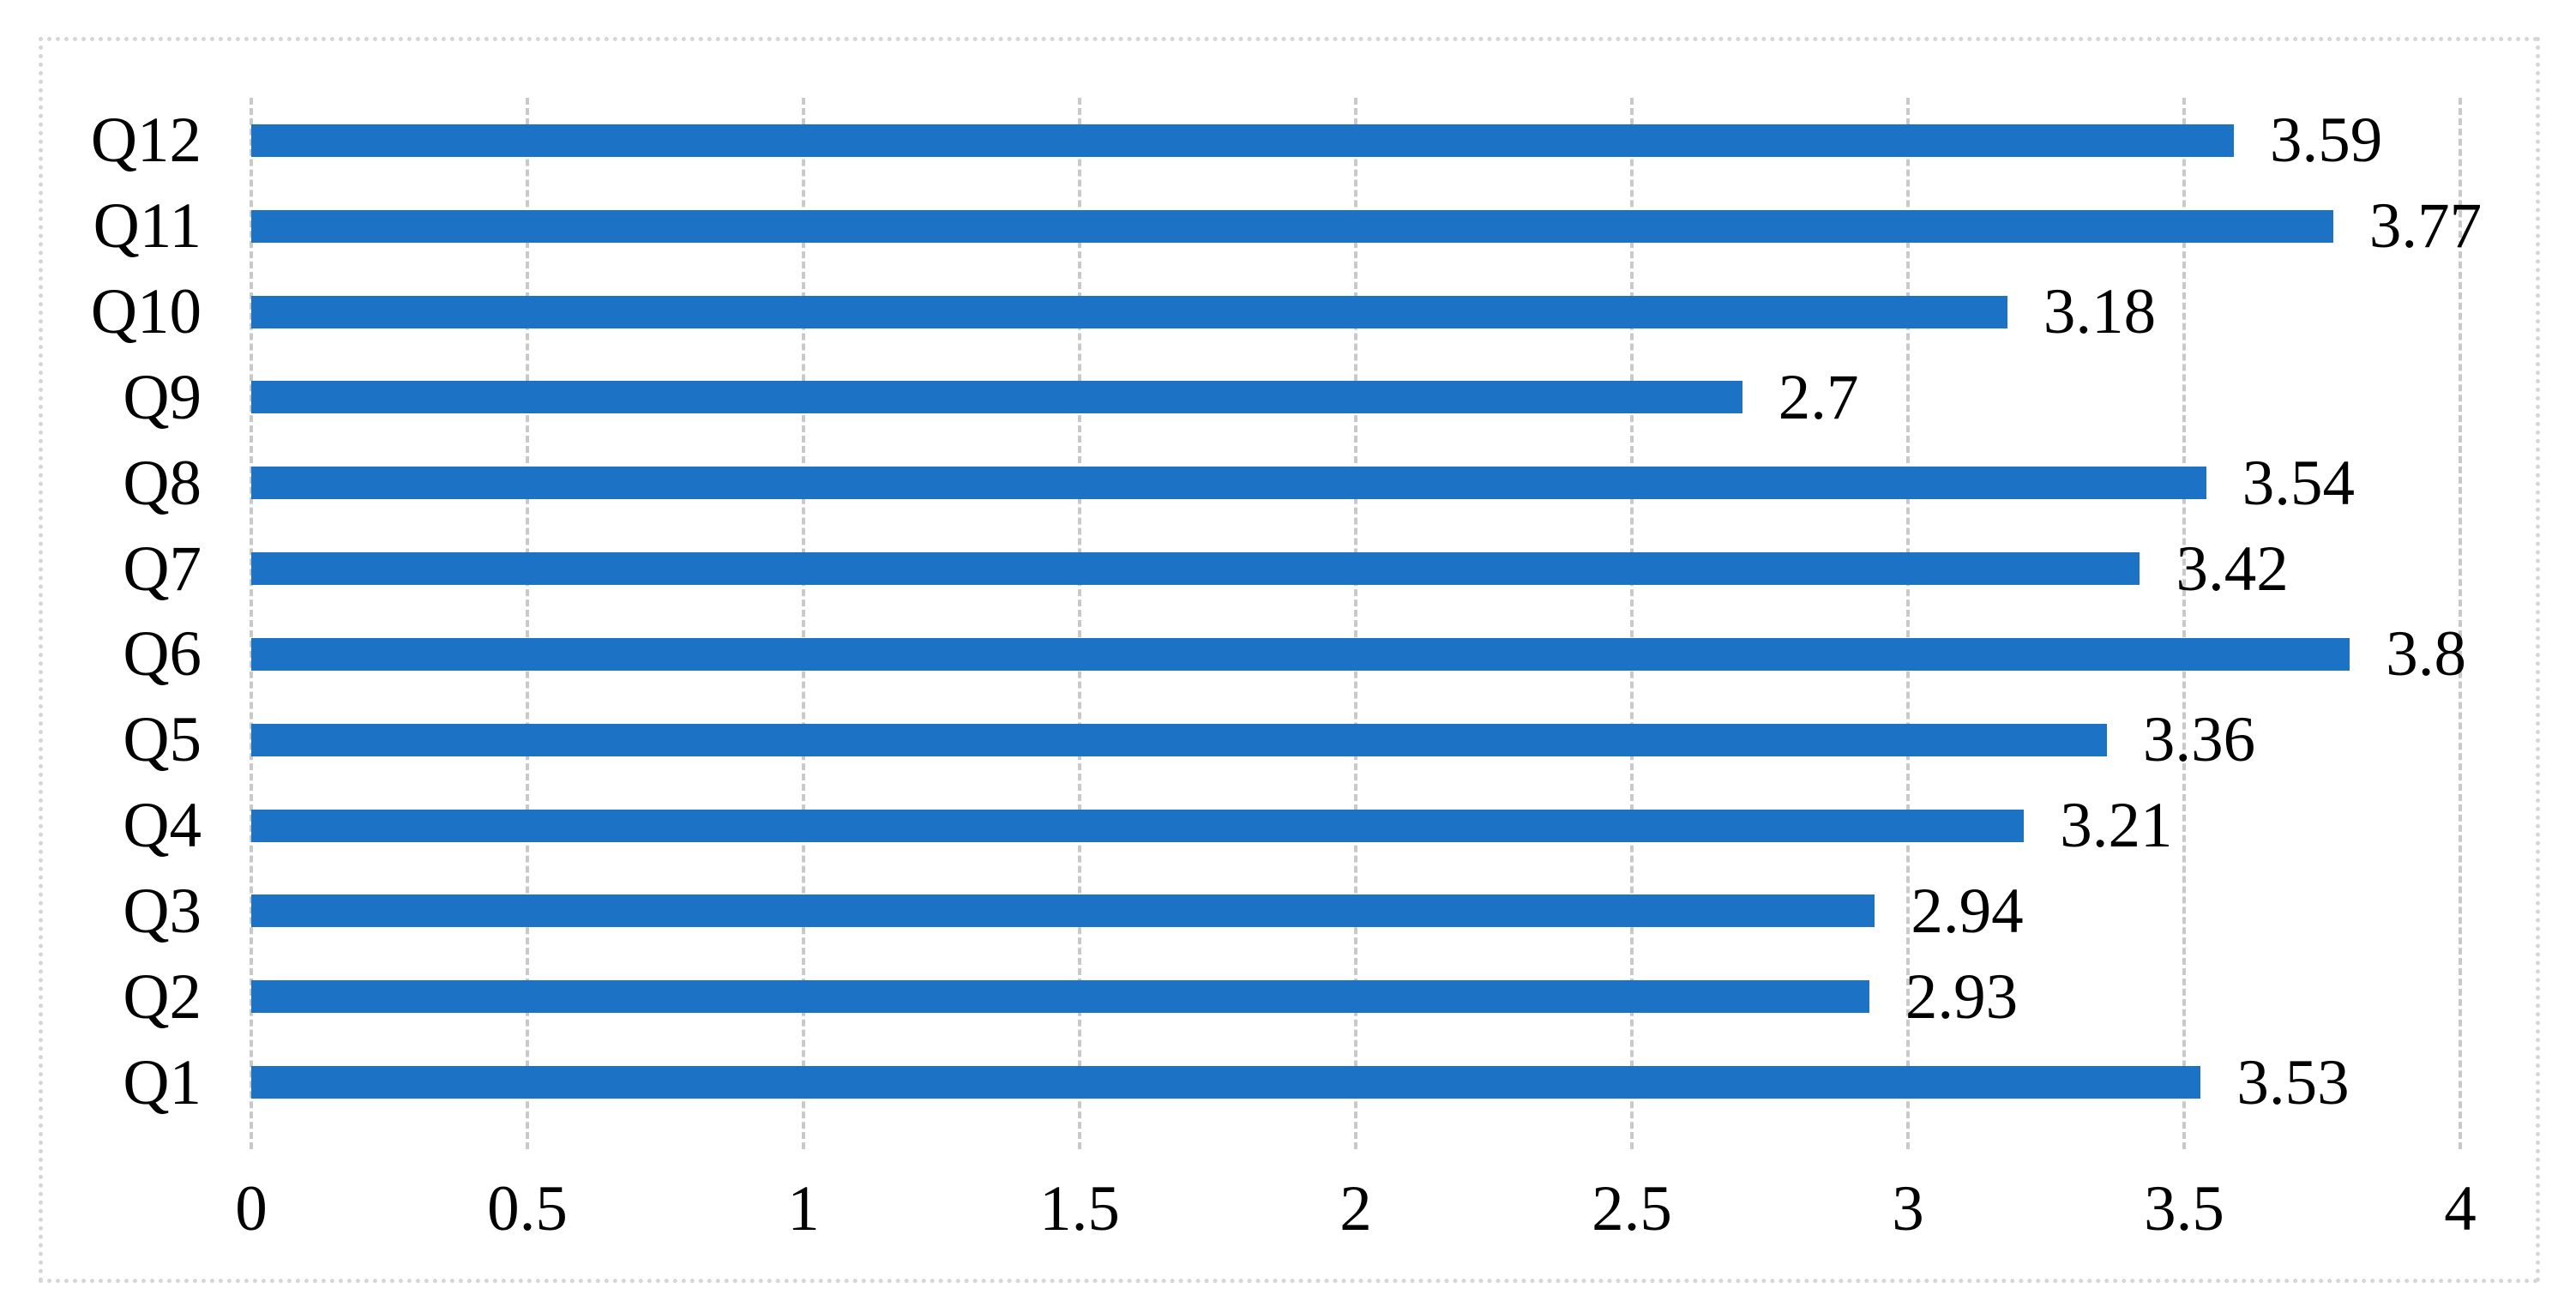 Image resolution: width=2576 pixels, height=1307 pixels. Describe the element at coordinates (1962, 997) in the screenshot. I see `value-label: 2.93` at that location.